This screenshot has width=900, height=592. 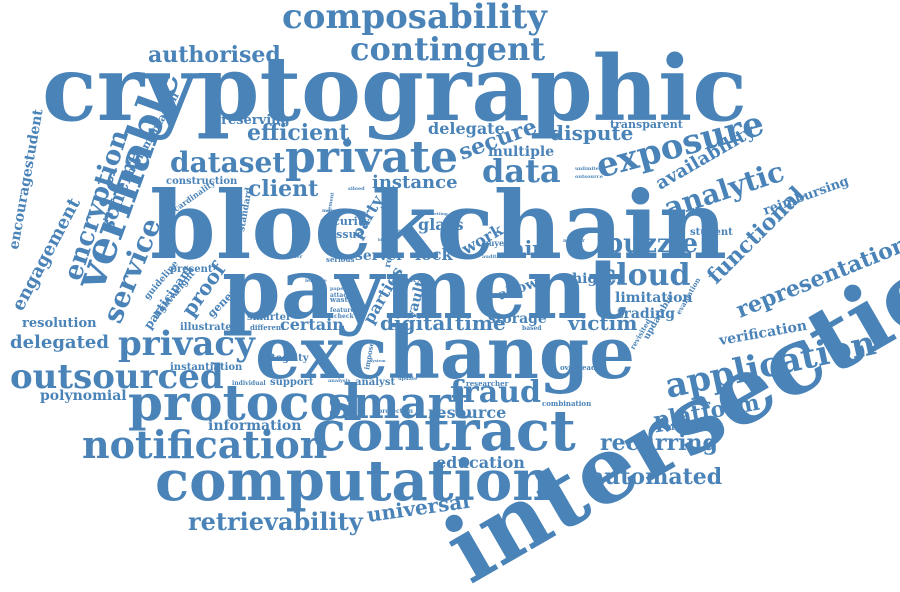 What do you see at coordinates (487, 383) in the screenshot?
I see `word: researcher` at bounding box center [487, 383].